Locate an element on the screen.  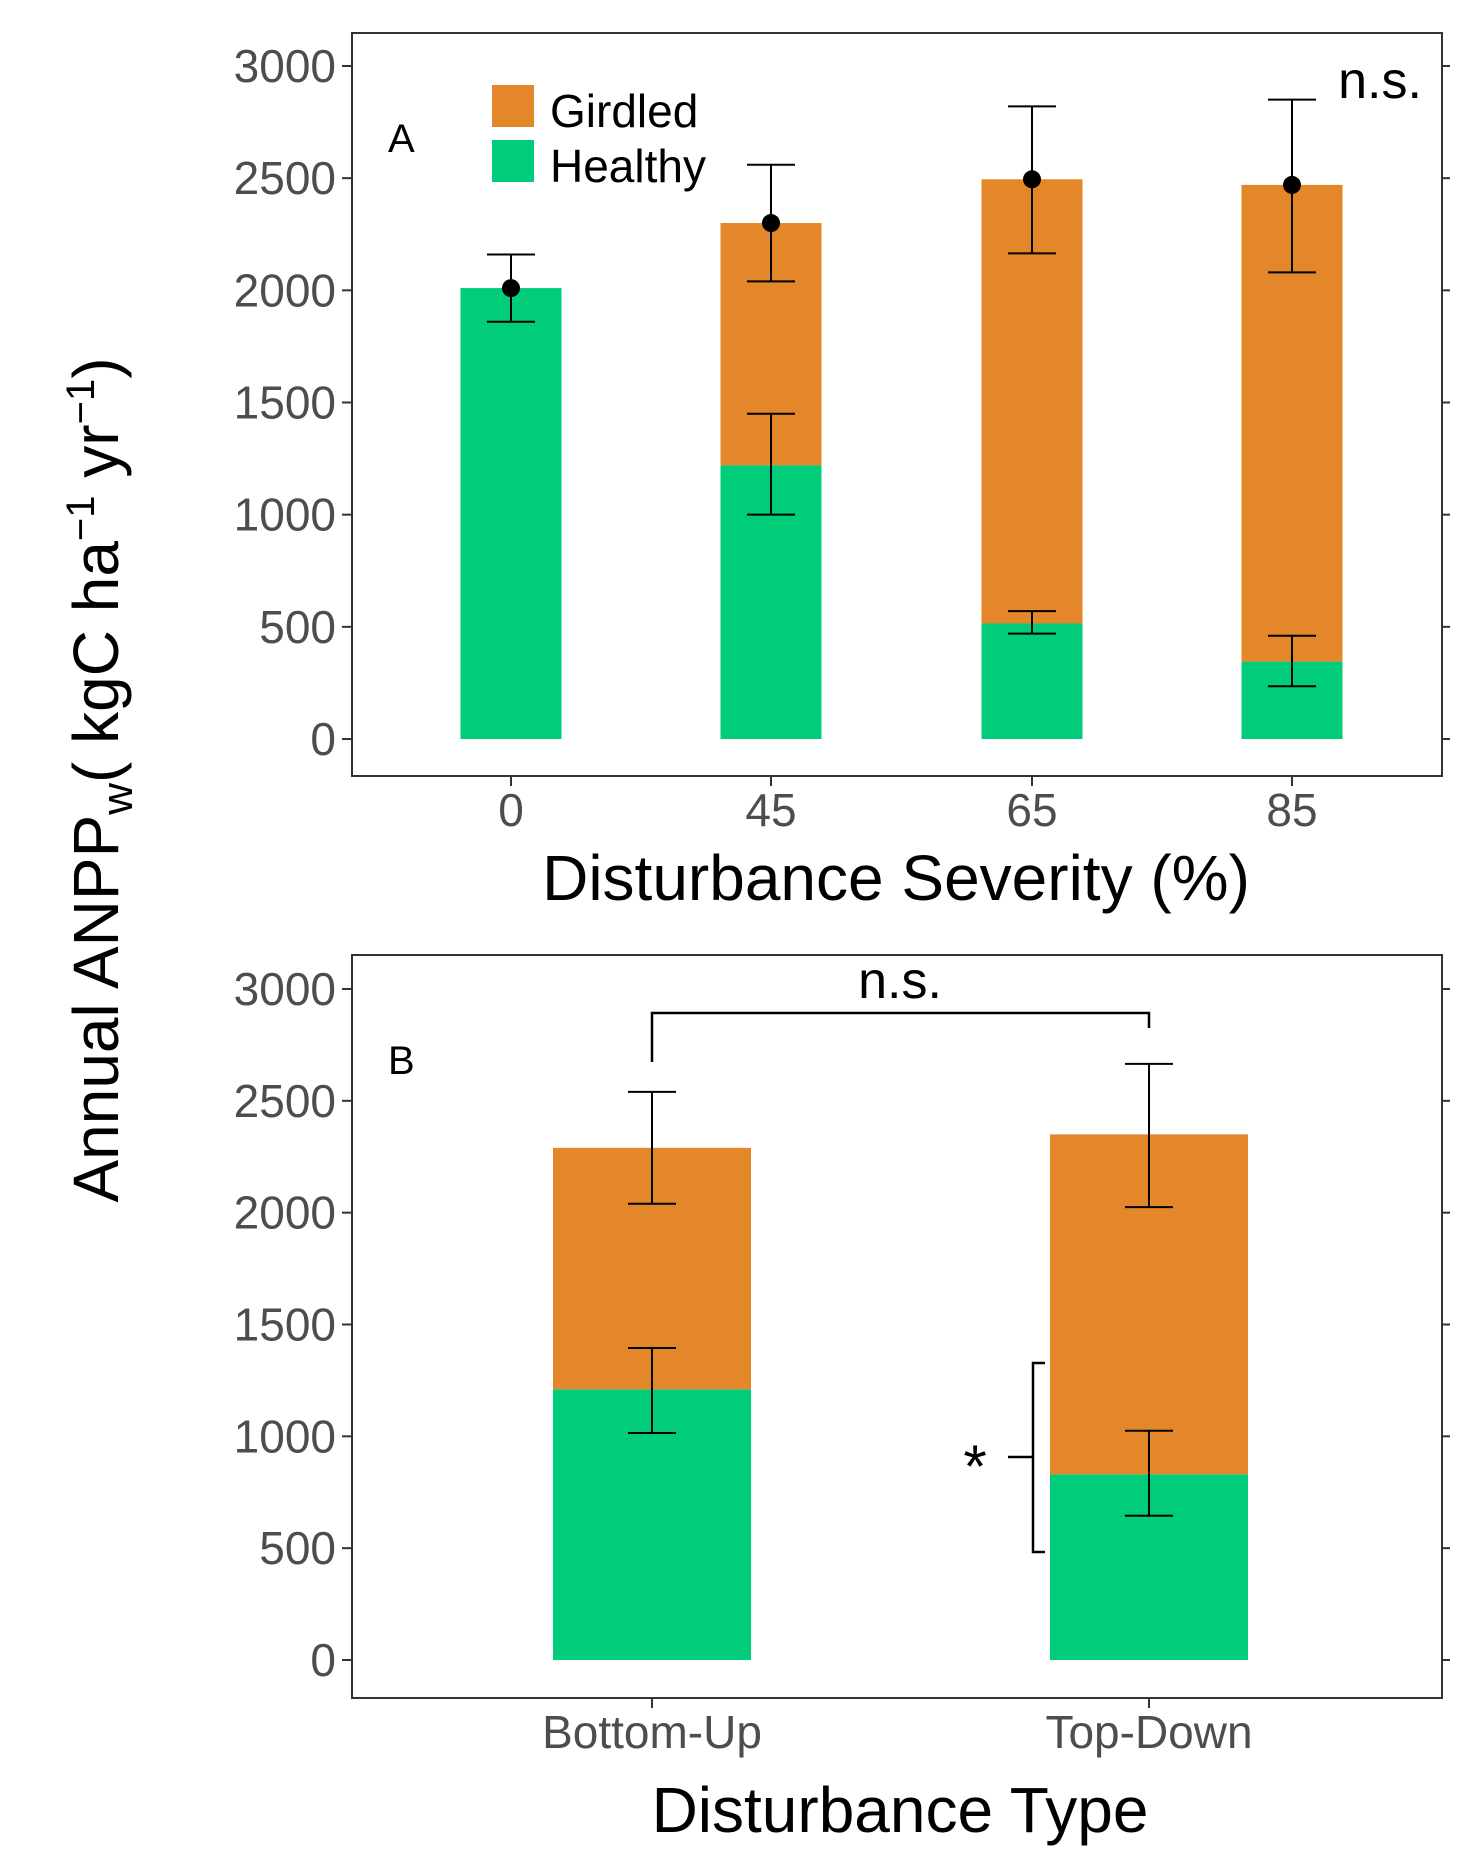
legend-girdled-swatch is located at coordinates (513, 106).